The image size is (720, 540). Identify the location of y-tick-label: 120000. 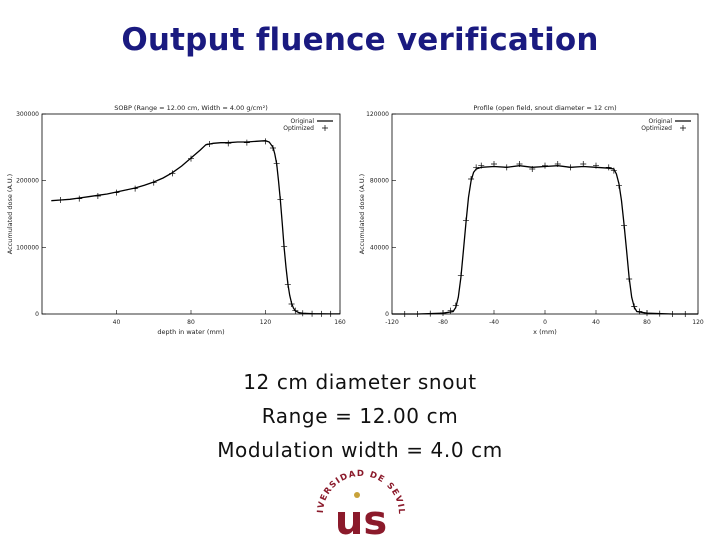
(377, 114).